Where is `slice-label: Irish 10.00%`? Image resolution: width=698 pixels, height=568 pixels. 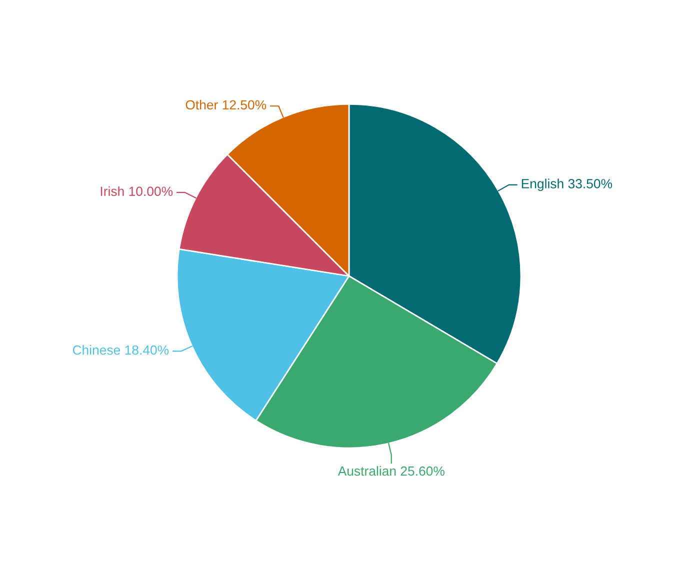 slice-label: Irish 10.00% is located at coordinates (136, 191).